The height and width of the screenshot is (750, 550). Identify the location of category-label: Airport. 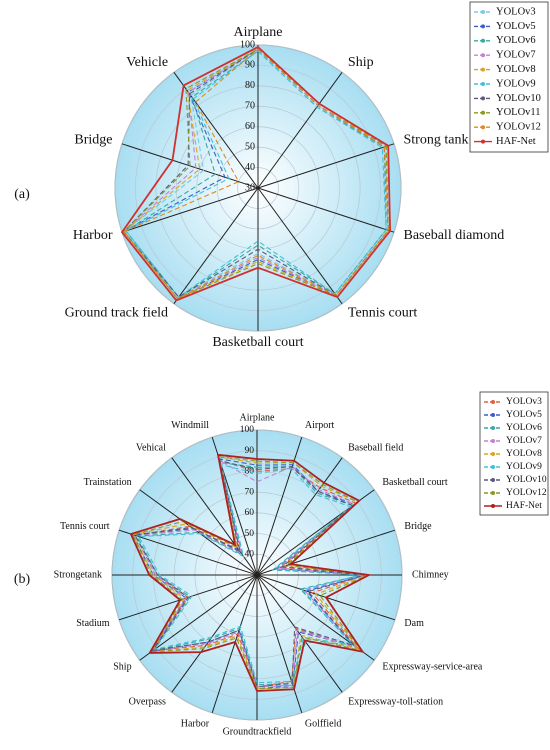
(320, 425).